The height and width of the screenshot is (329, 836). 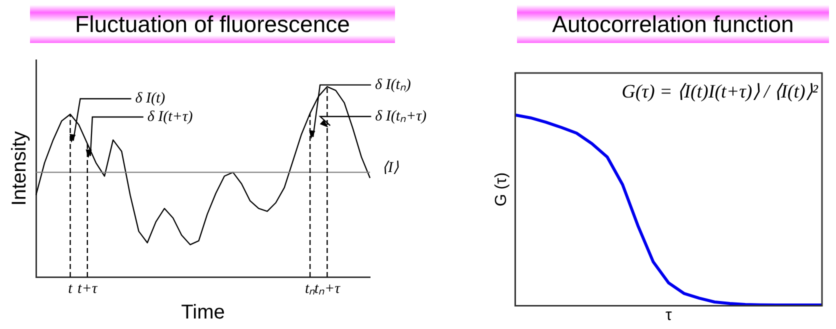 I want to click on annotation: δ I(t), so click(x=150, y=98).